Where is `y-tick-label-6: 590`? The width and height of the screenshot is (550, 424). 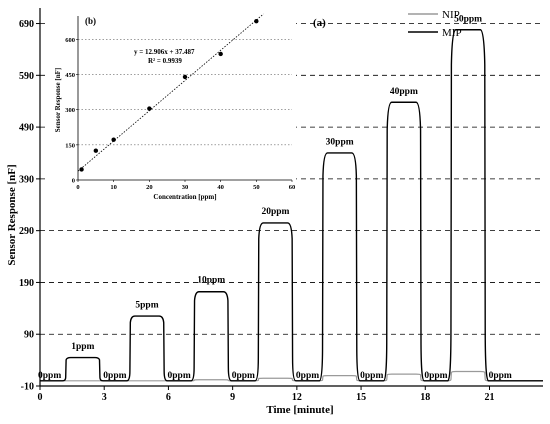 y-tick-label-6: 590 is located at coordinates (26, 76).